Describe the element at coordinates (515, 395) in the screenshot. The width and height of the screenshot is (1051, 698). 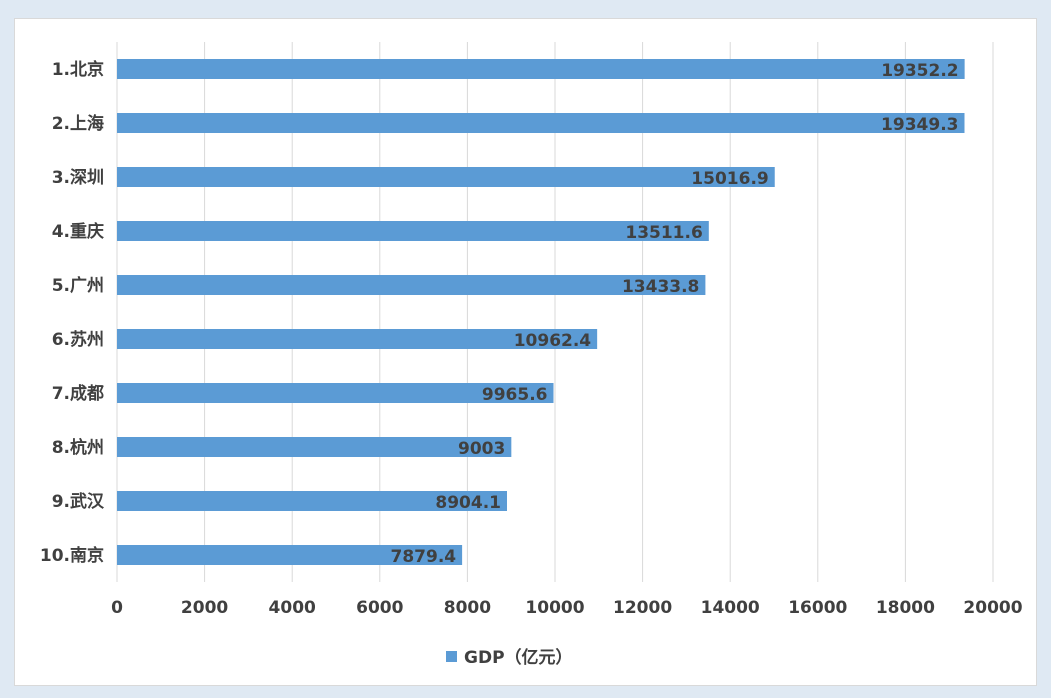
I see `data-label: 9965.6` at that location.